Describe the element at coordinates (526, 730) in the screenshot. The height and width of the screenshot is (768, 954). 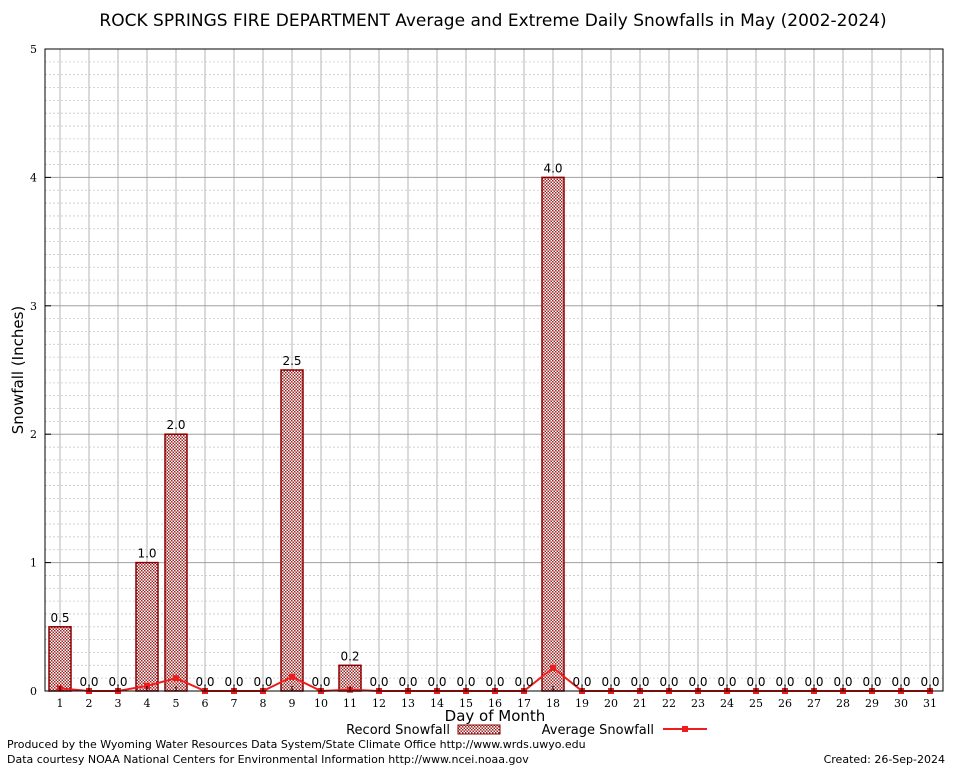
I see `legend: Record Snowfall Average Snowfall` at that location.